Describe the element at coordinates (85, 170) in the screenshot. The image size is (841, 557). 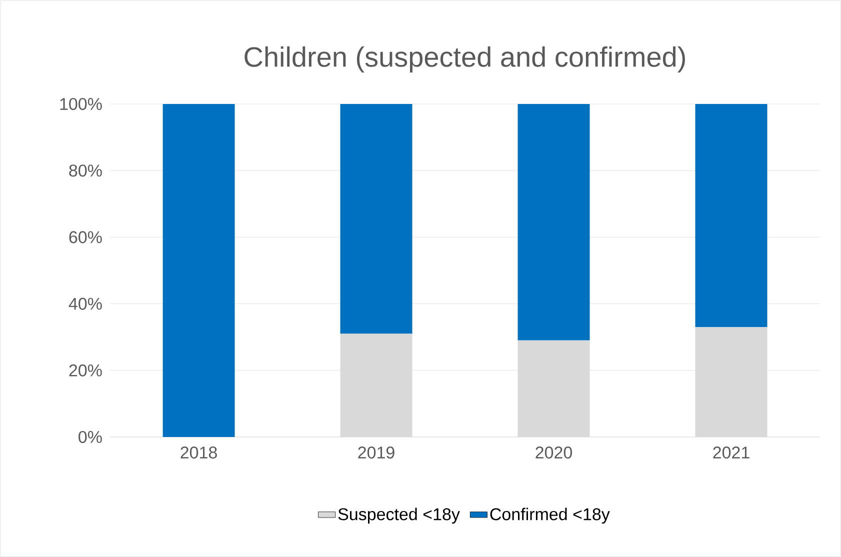
I see `y-tick-label: 80%` at that location.